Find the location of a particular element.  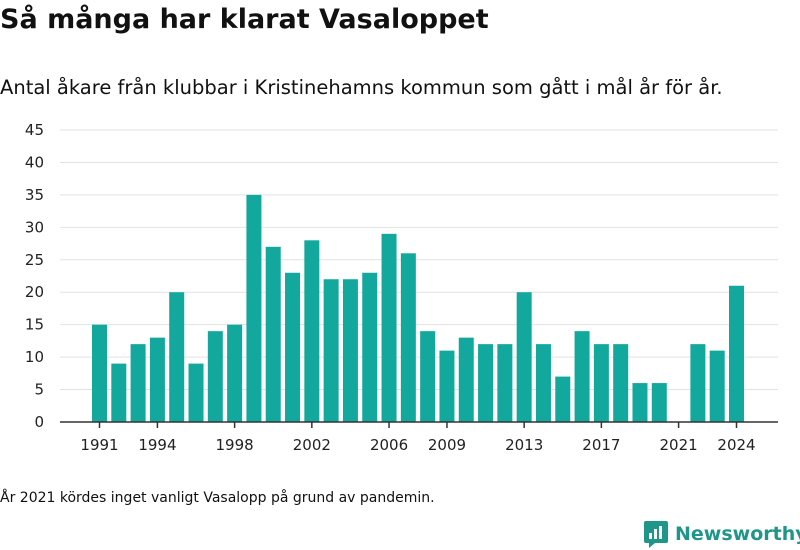

bar-2023 is located at coordinates (717, 386).